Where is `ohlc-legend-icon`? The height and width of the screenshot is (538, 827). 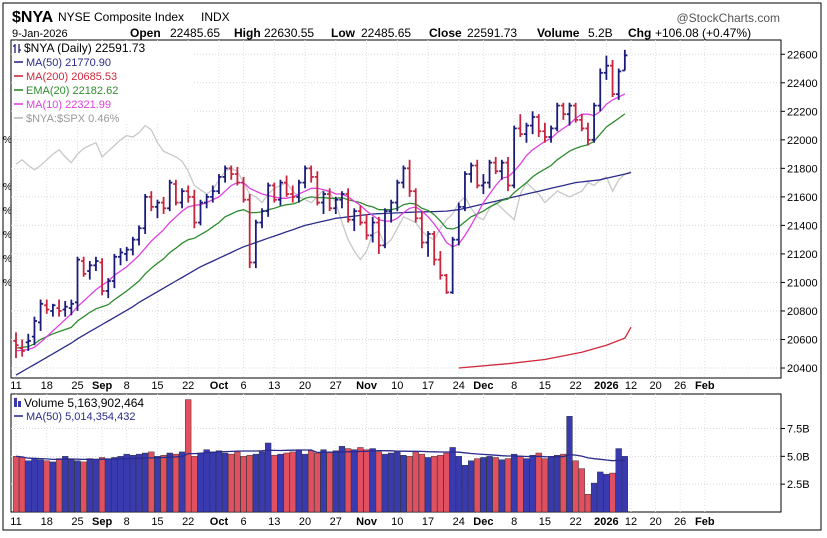
ohlc-legend-icon is located at coordinates (17, 48).